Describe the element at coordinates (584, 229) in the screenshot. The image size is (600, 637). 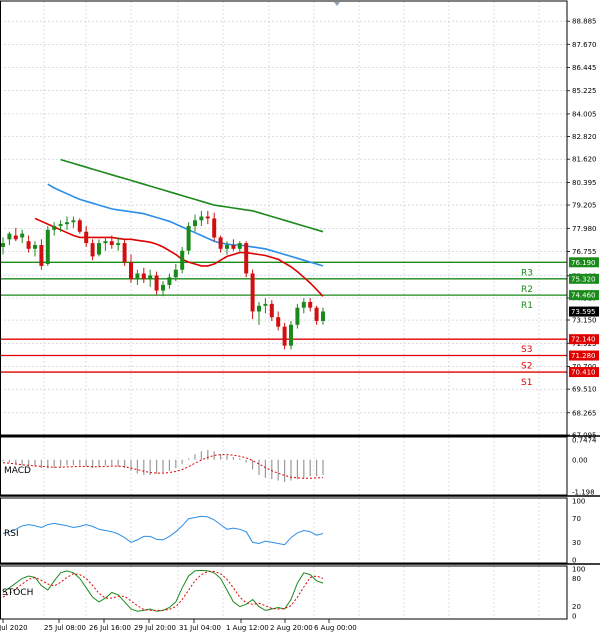
I see `price-tick-label: 77.980` at that location.